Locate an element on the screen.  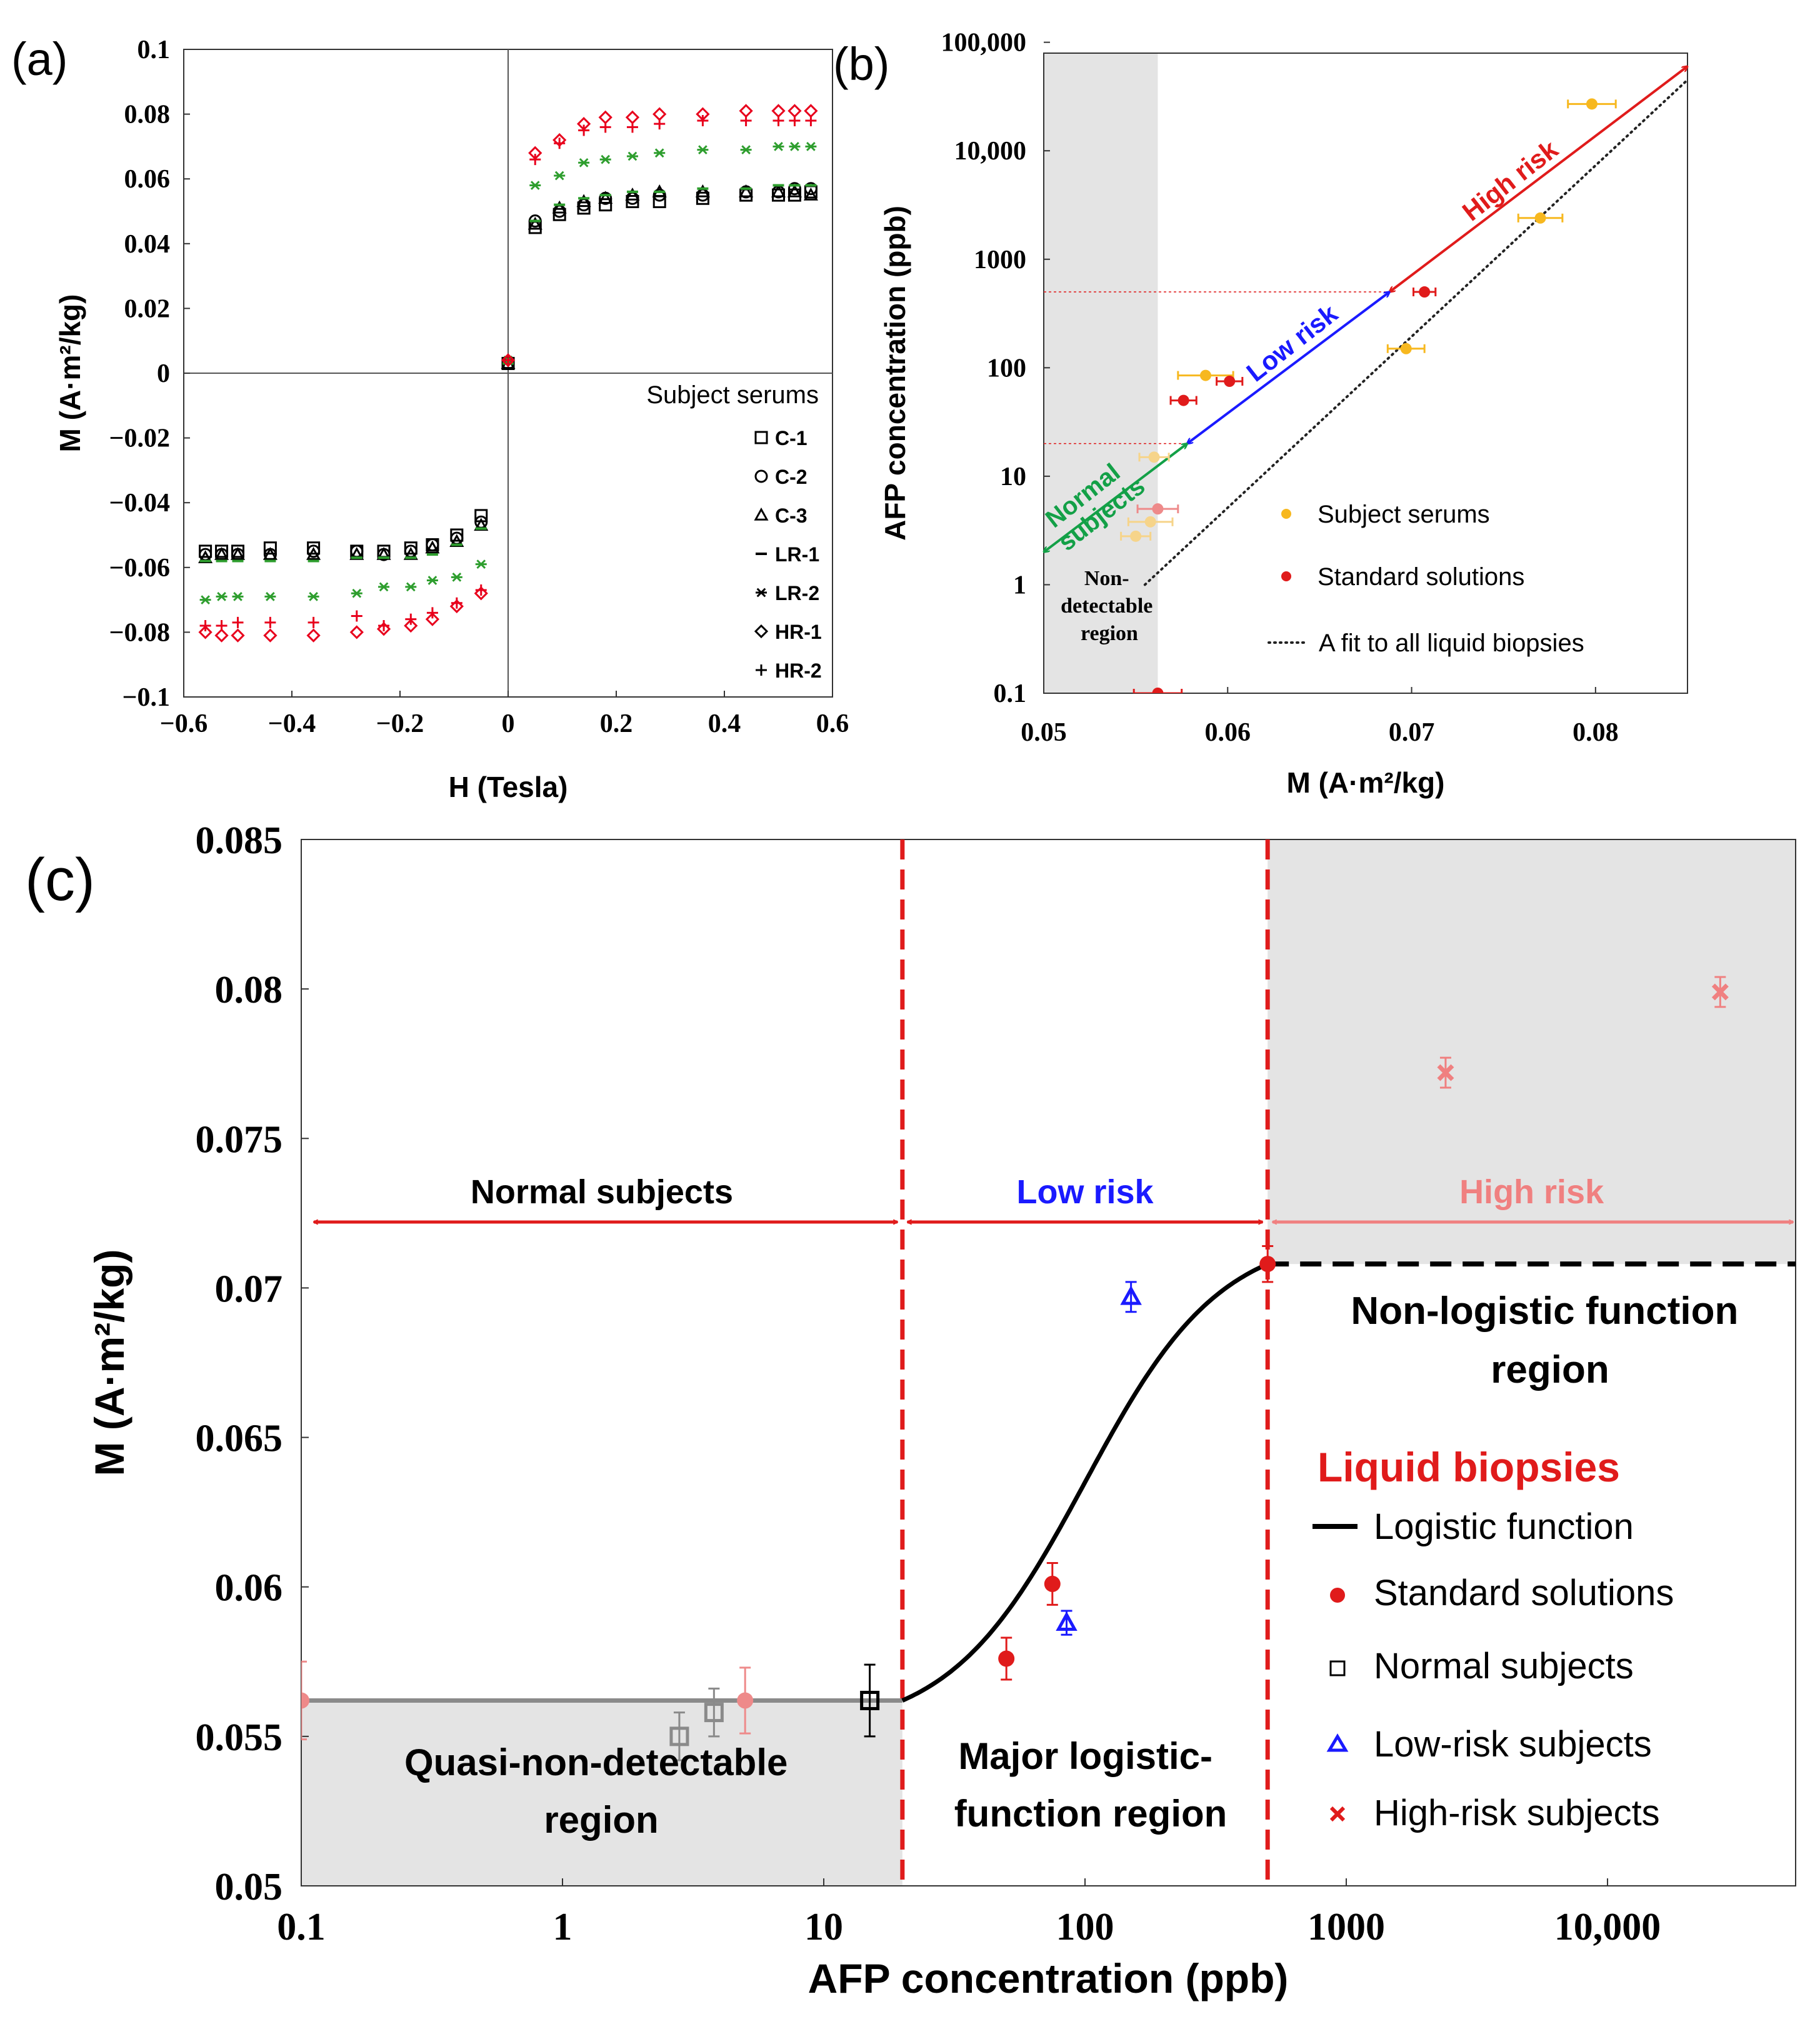
series-standard-solutions is located at coordinates (789, 1493).